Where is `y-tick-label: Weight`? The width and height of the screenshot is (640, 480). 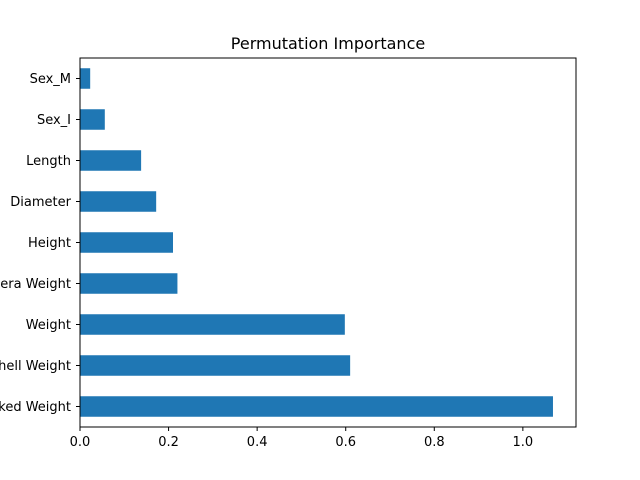 y-tick-label: Weight is located at coordinates (48, 325).